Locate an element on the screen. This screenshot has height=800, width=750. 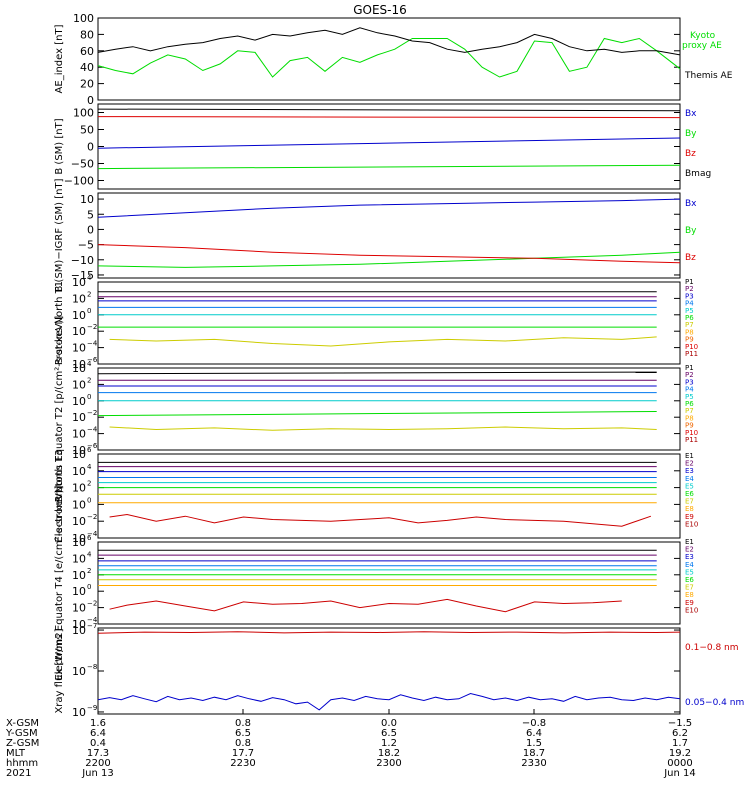
y-tick-label: 50 is located at coordinates (87, 130).